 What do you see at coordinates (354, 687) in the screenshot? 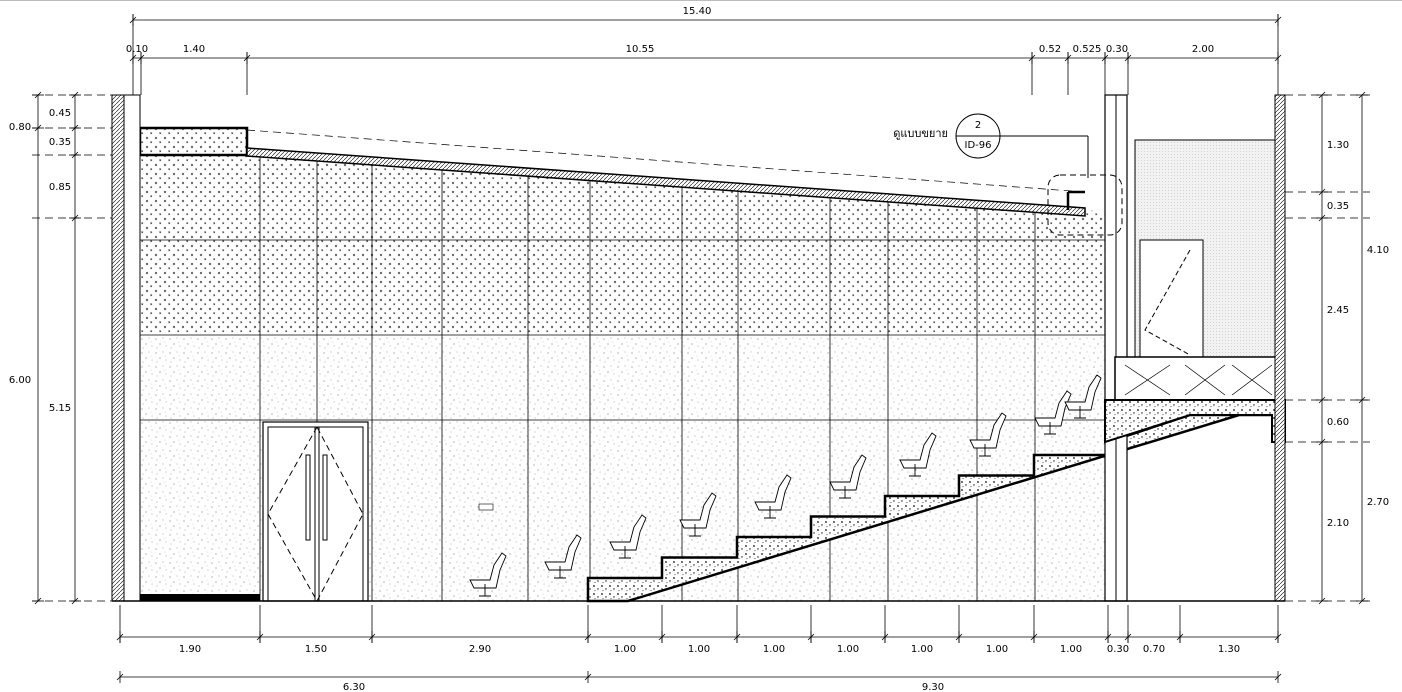
I see `dim-label: 6.30` at bounding box center [354, 687].